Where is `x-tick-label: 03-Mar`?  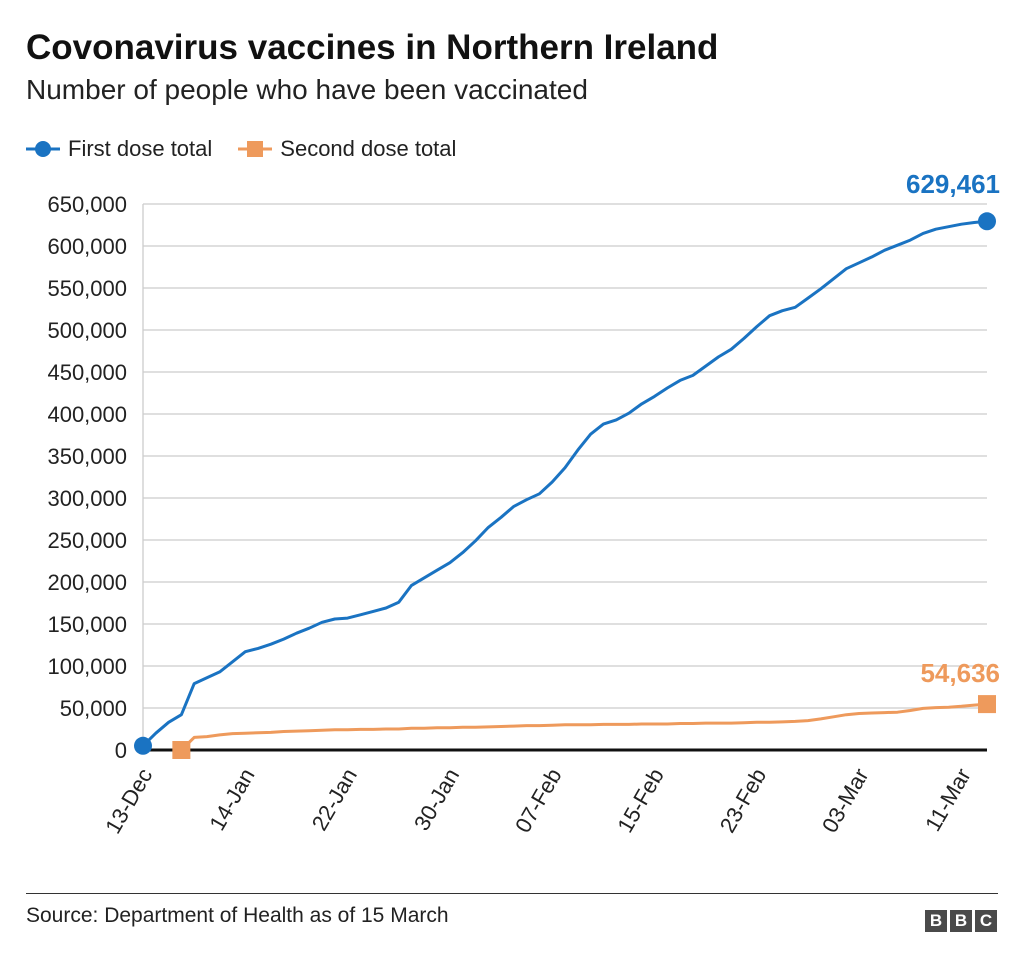
x-tick-label: 03-Mar is located at coordinates (845, 800).